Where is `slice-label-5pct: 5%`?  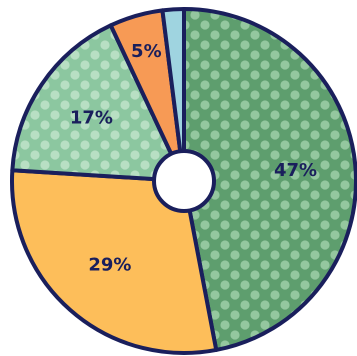
slice-label-5pct: 5% is located at coordinates (146, 51).